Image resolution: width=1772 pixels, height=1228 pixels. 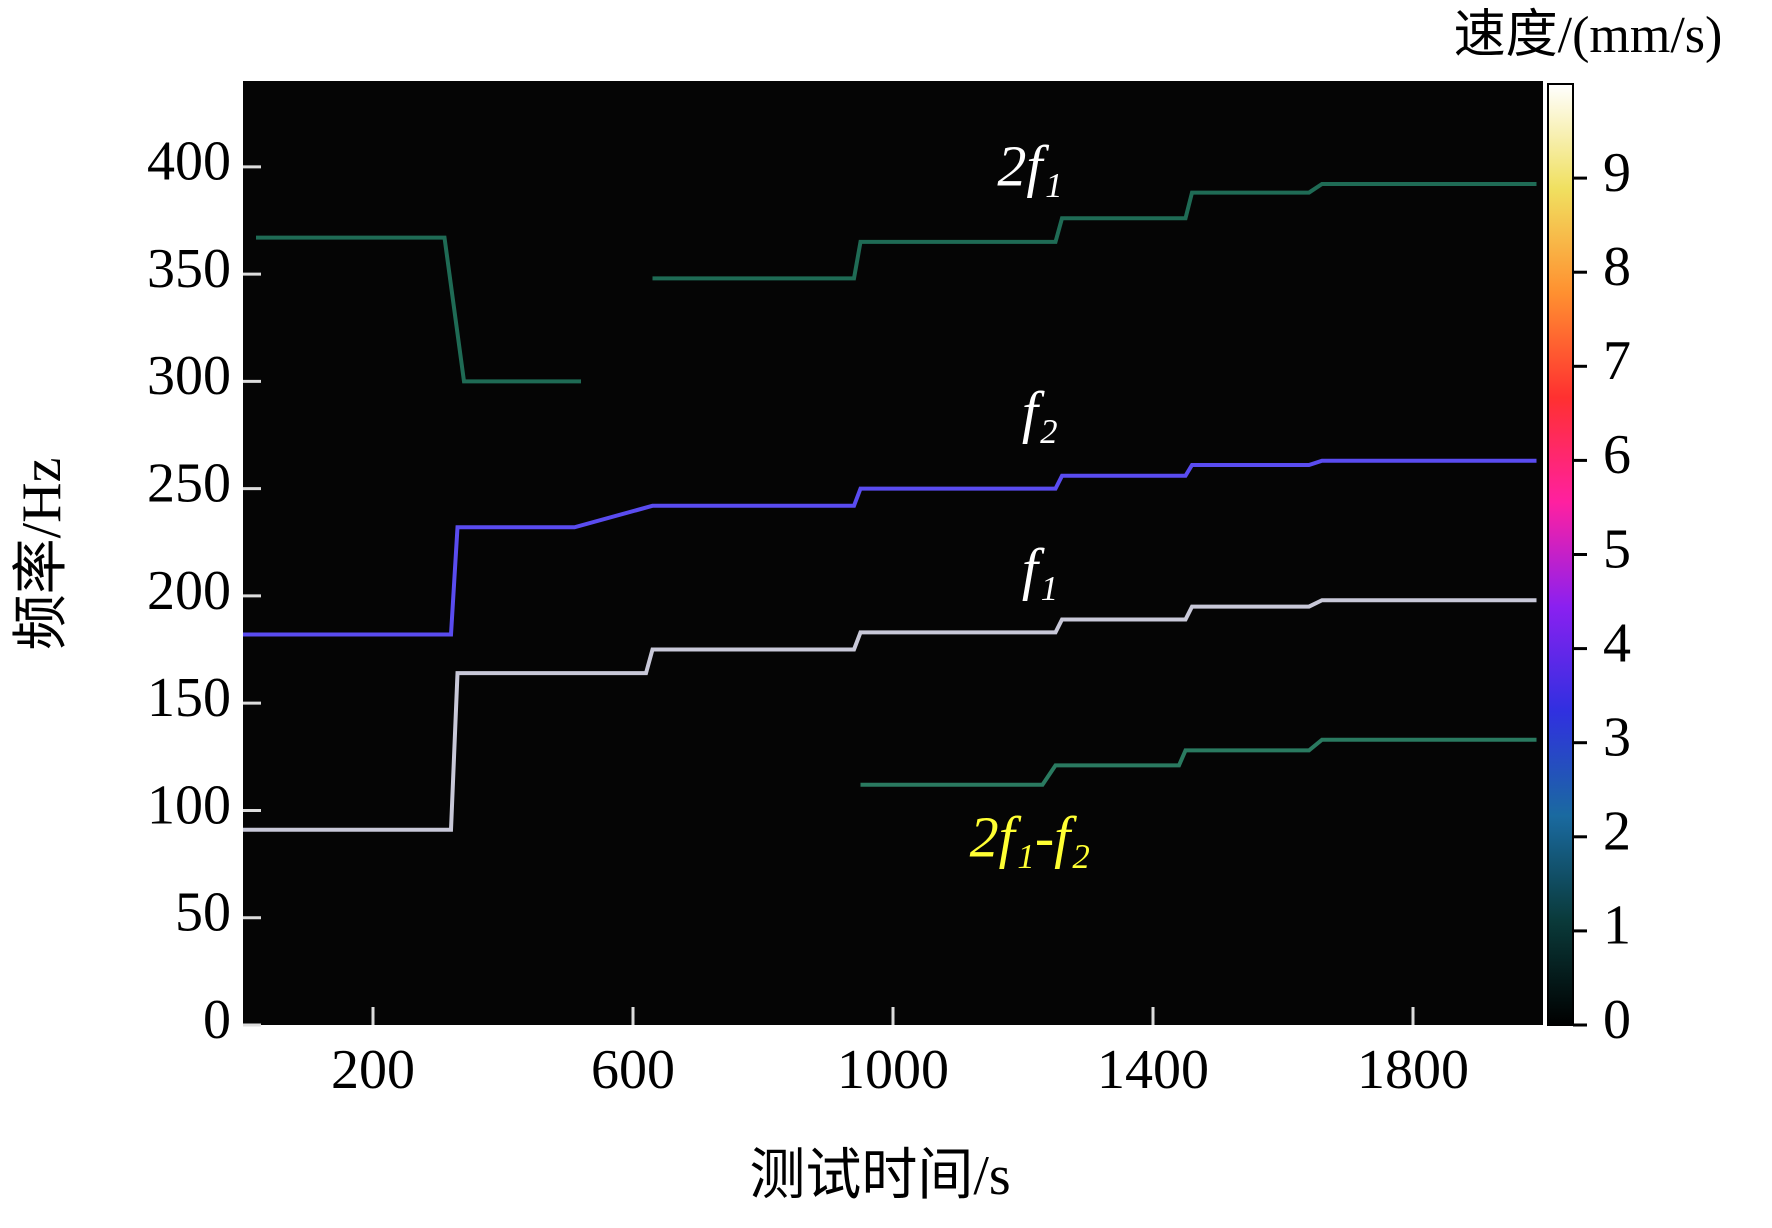 What do you see at coordinates (1030, 836) in the screenshot?
I see `track-annotation: 2f₁-f₂` at bounding box center [1030, 836].